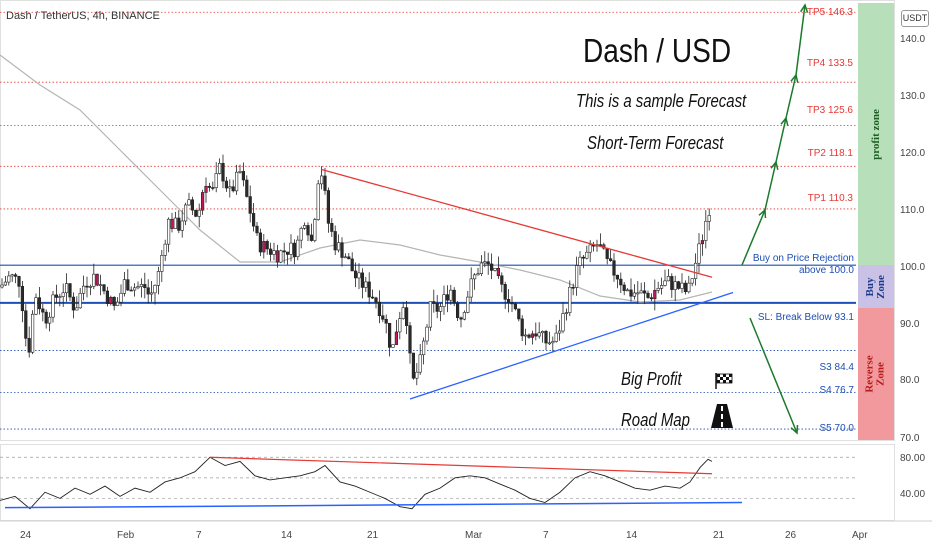  I want to click on s4-label: S4 76.7, so click(836, 390).